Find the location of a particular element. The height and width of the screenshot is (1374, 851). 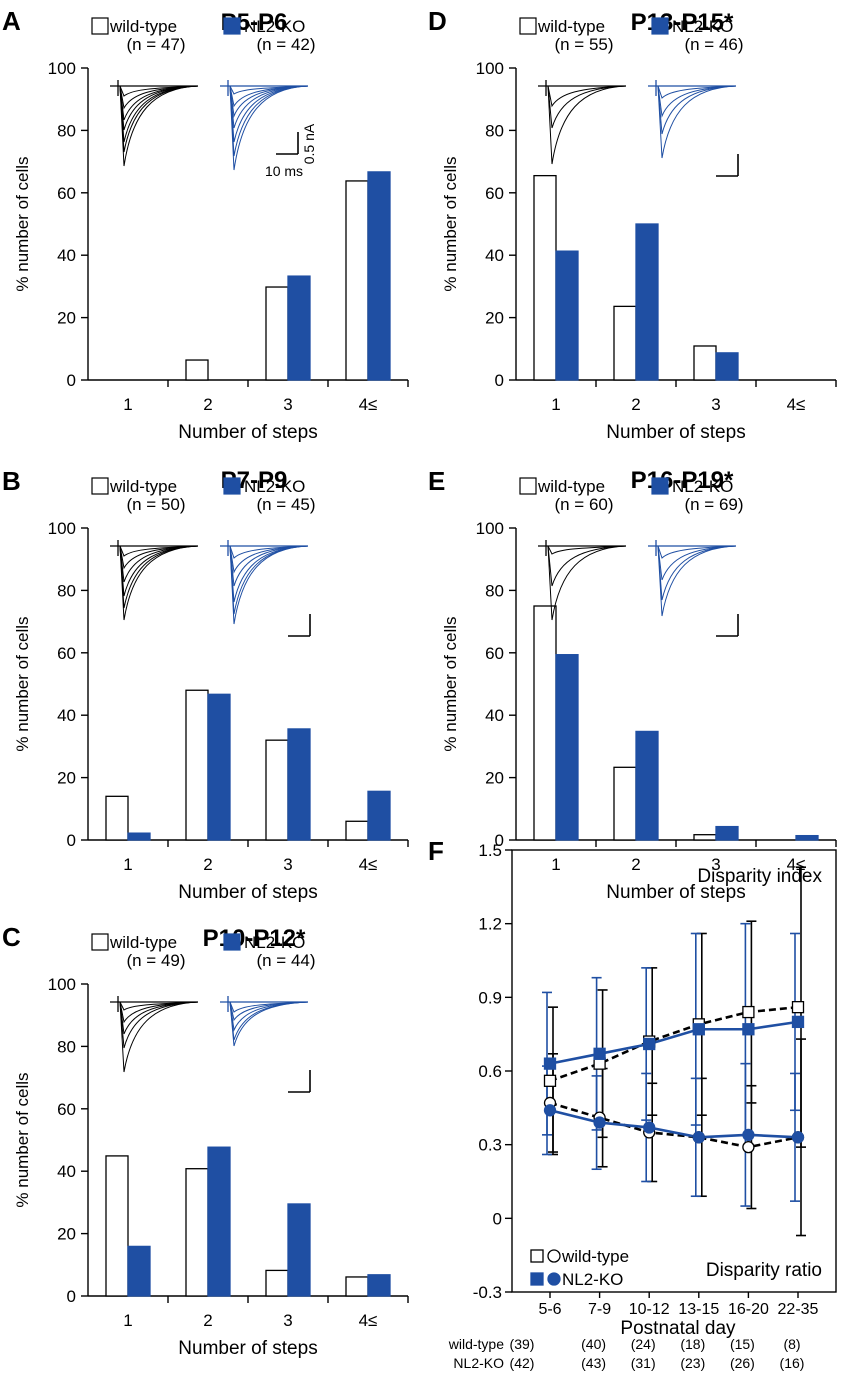

label-disparity-index: Disparity index is located at coordinates (759, 876).